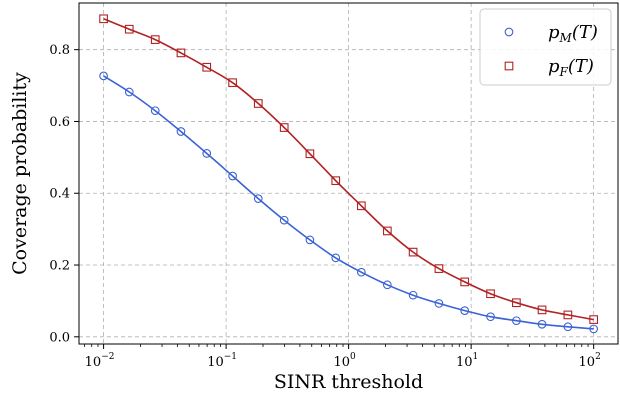  Describe the element at coordinates (59, 50) in the screenshot. I see `y-tick-label: 0.8` at that location.